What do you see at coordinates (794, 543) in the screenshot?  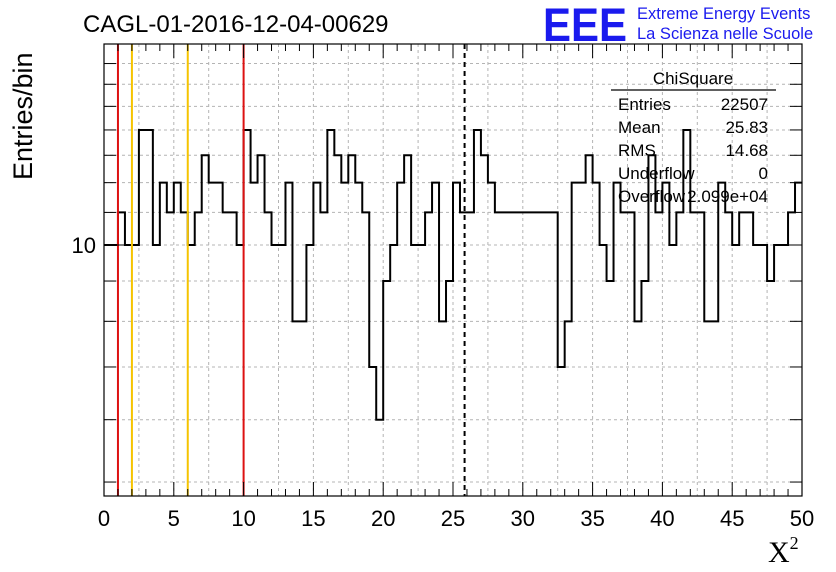 I see `x-axis-label-superscript: 2` at bounding box center [794, 543].